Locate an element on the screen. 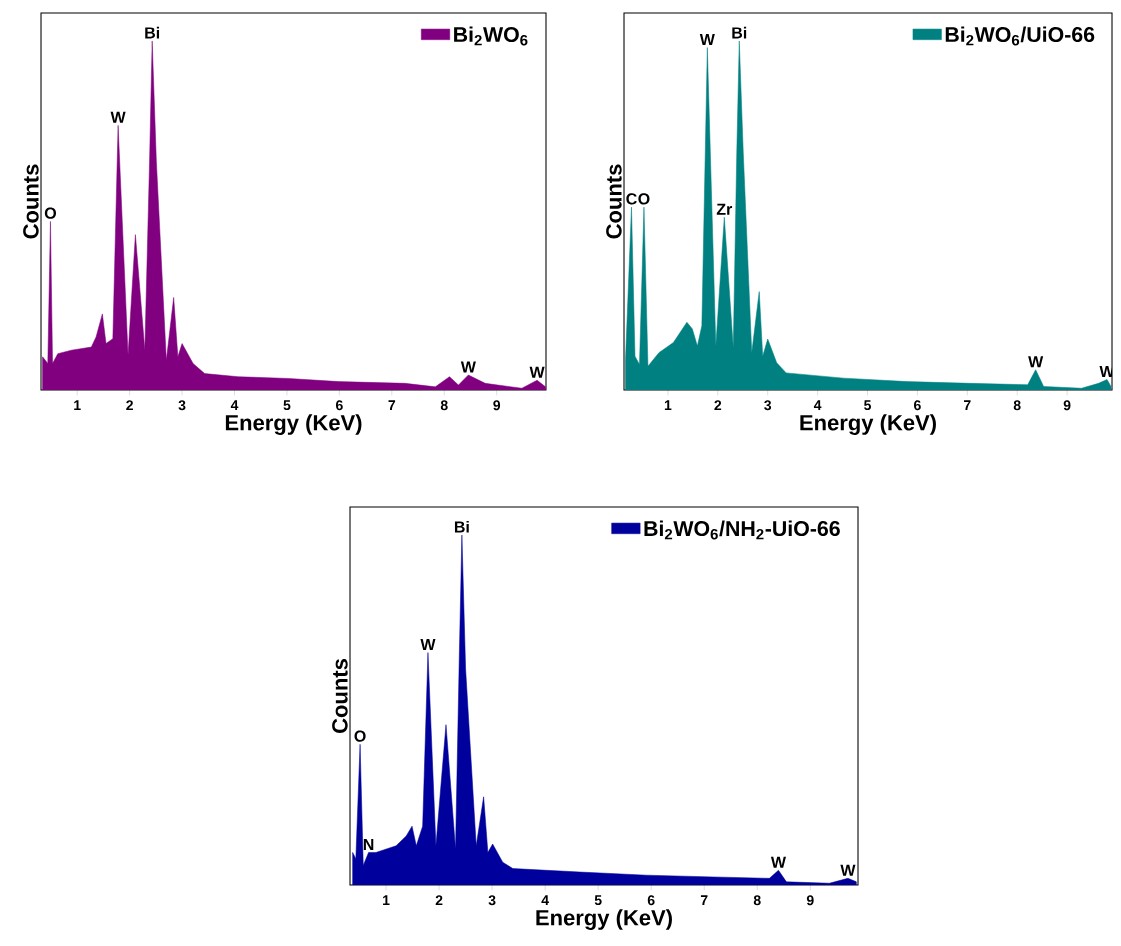 The width and height of the screenshot is (1121, 946). legend-label: Bi$_{2}$WO$_{6}$/UiO-66 is located at coordinates (1020, 36).